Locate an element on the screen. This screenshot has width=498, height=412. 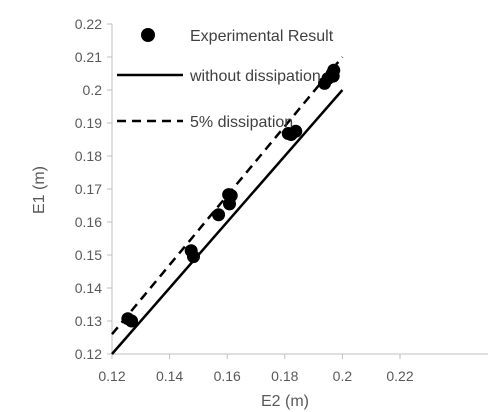
y-tick-label: 0.19 is located at coordinates (88, 123).